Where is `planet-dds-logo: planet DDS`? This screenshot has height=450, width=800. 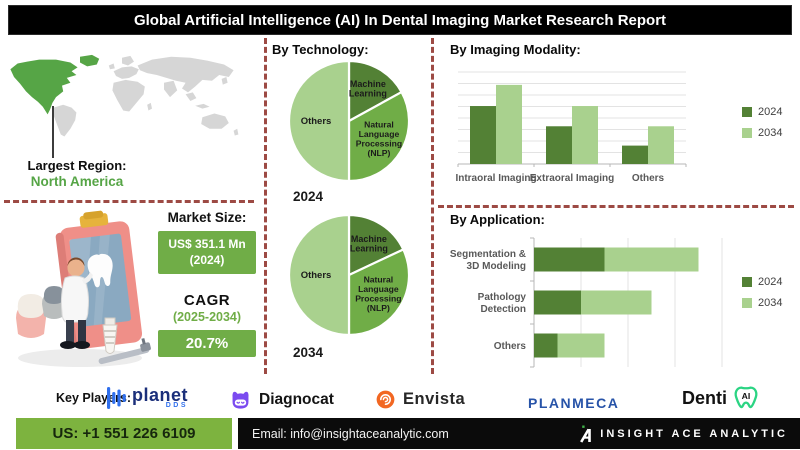
planet-dds-logo: planet DDS is located at coordinates (147, 398).